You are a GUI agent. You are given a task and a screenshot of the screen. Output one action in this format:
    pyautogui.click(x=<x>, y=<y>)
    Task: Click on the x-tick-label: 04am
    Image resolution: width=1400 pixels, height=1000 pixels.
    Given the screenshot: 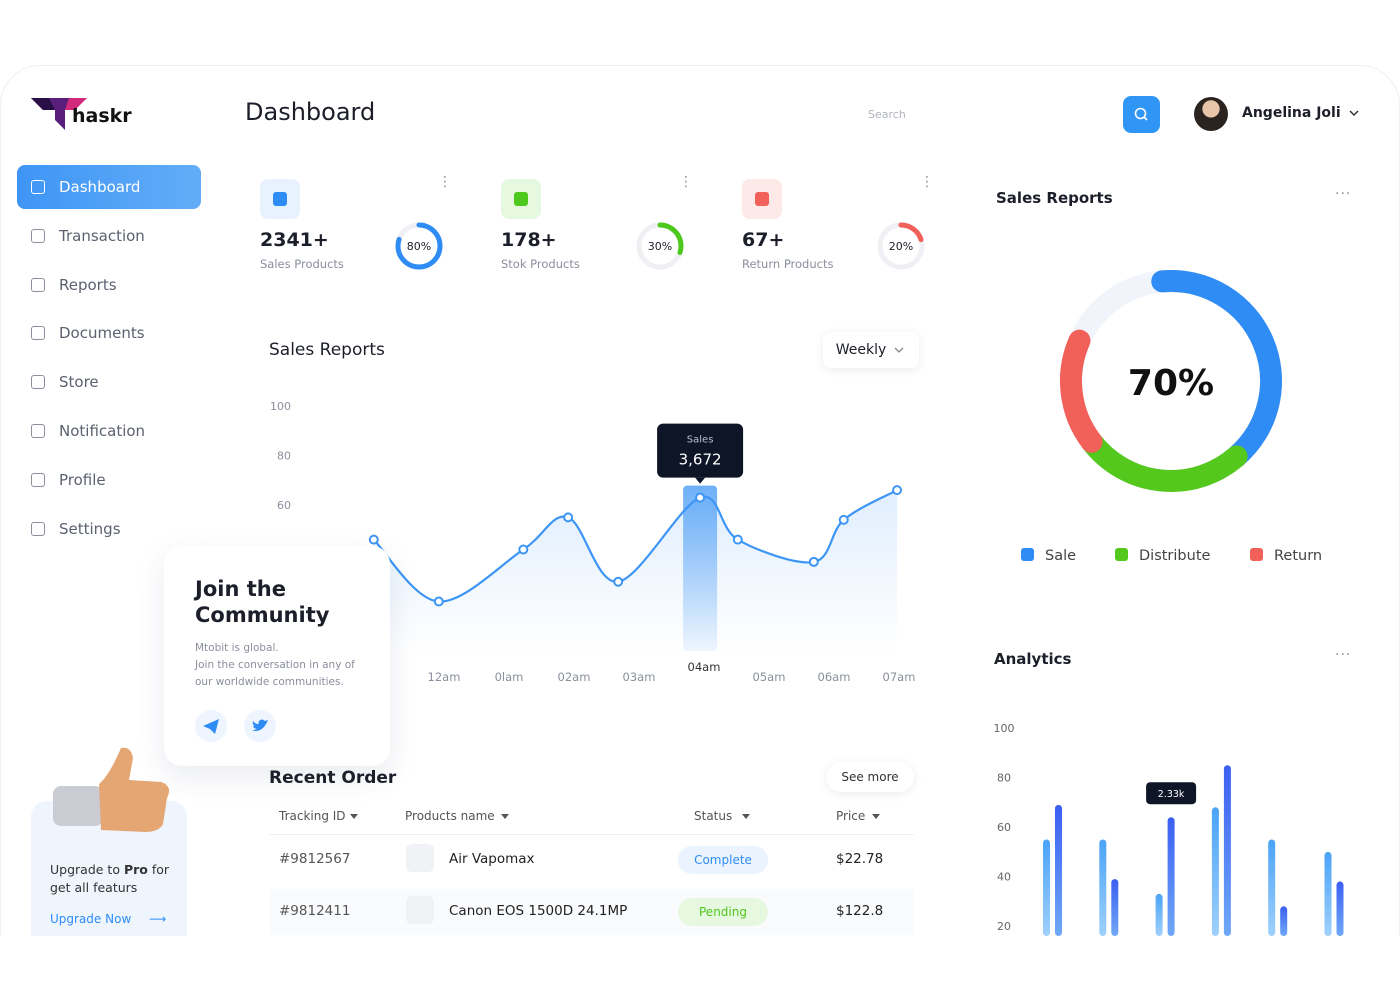 What is the action you would take?
    pyautogui.click(x=704, y=667)
    